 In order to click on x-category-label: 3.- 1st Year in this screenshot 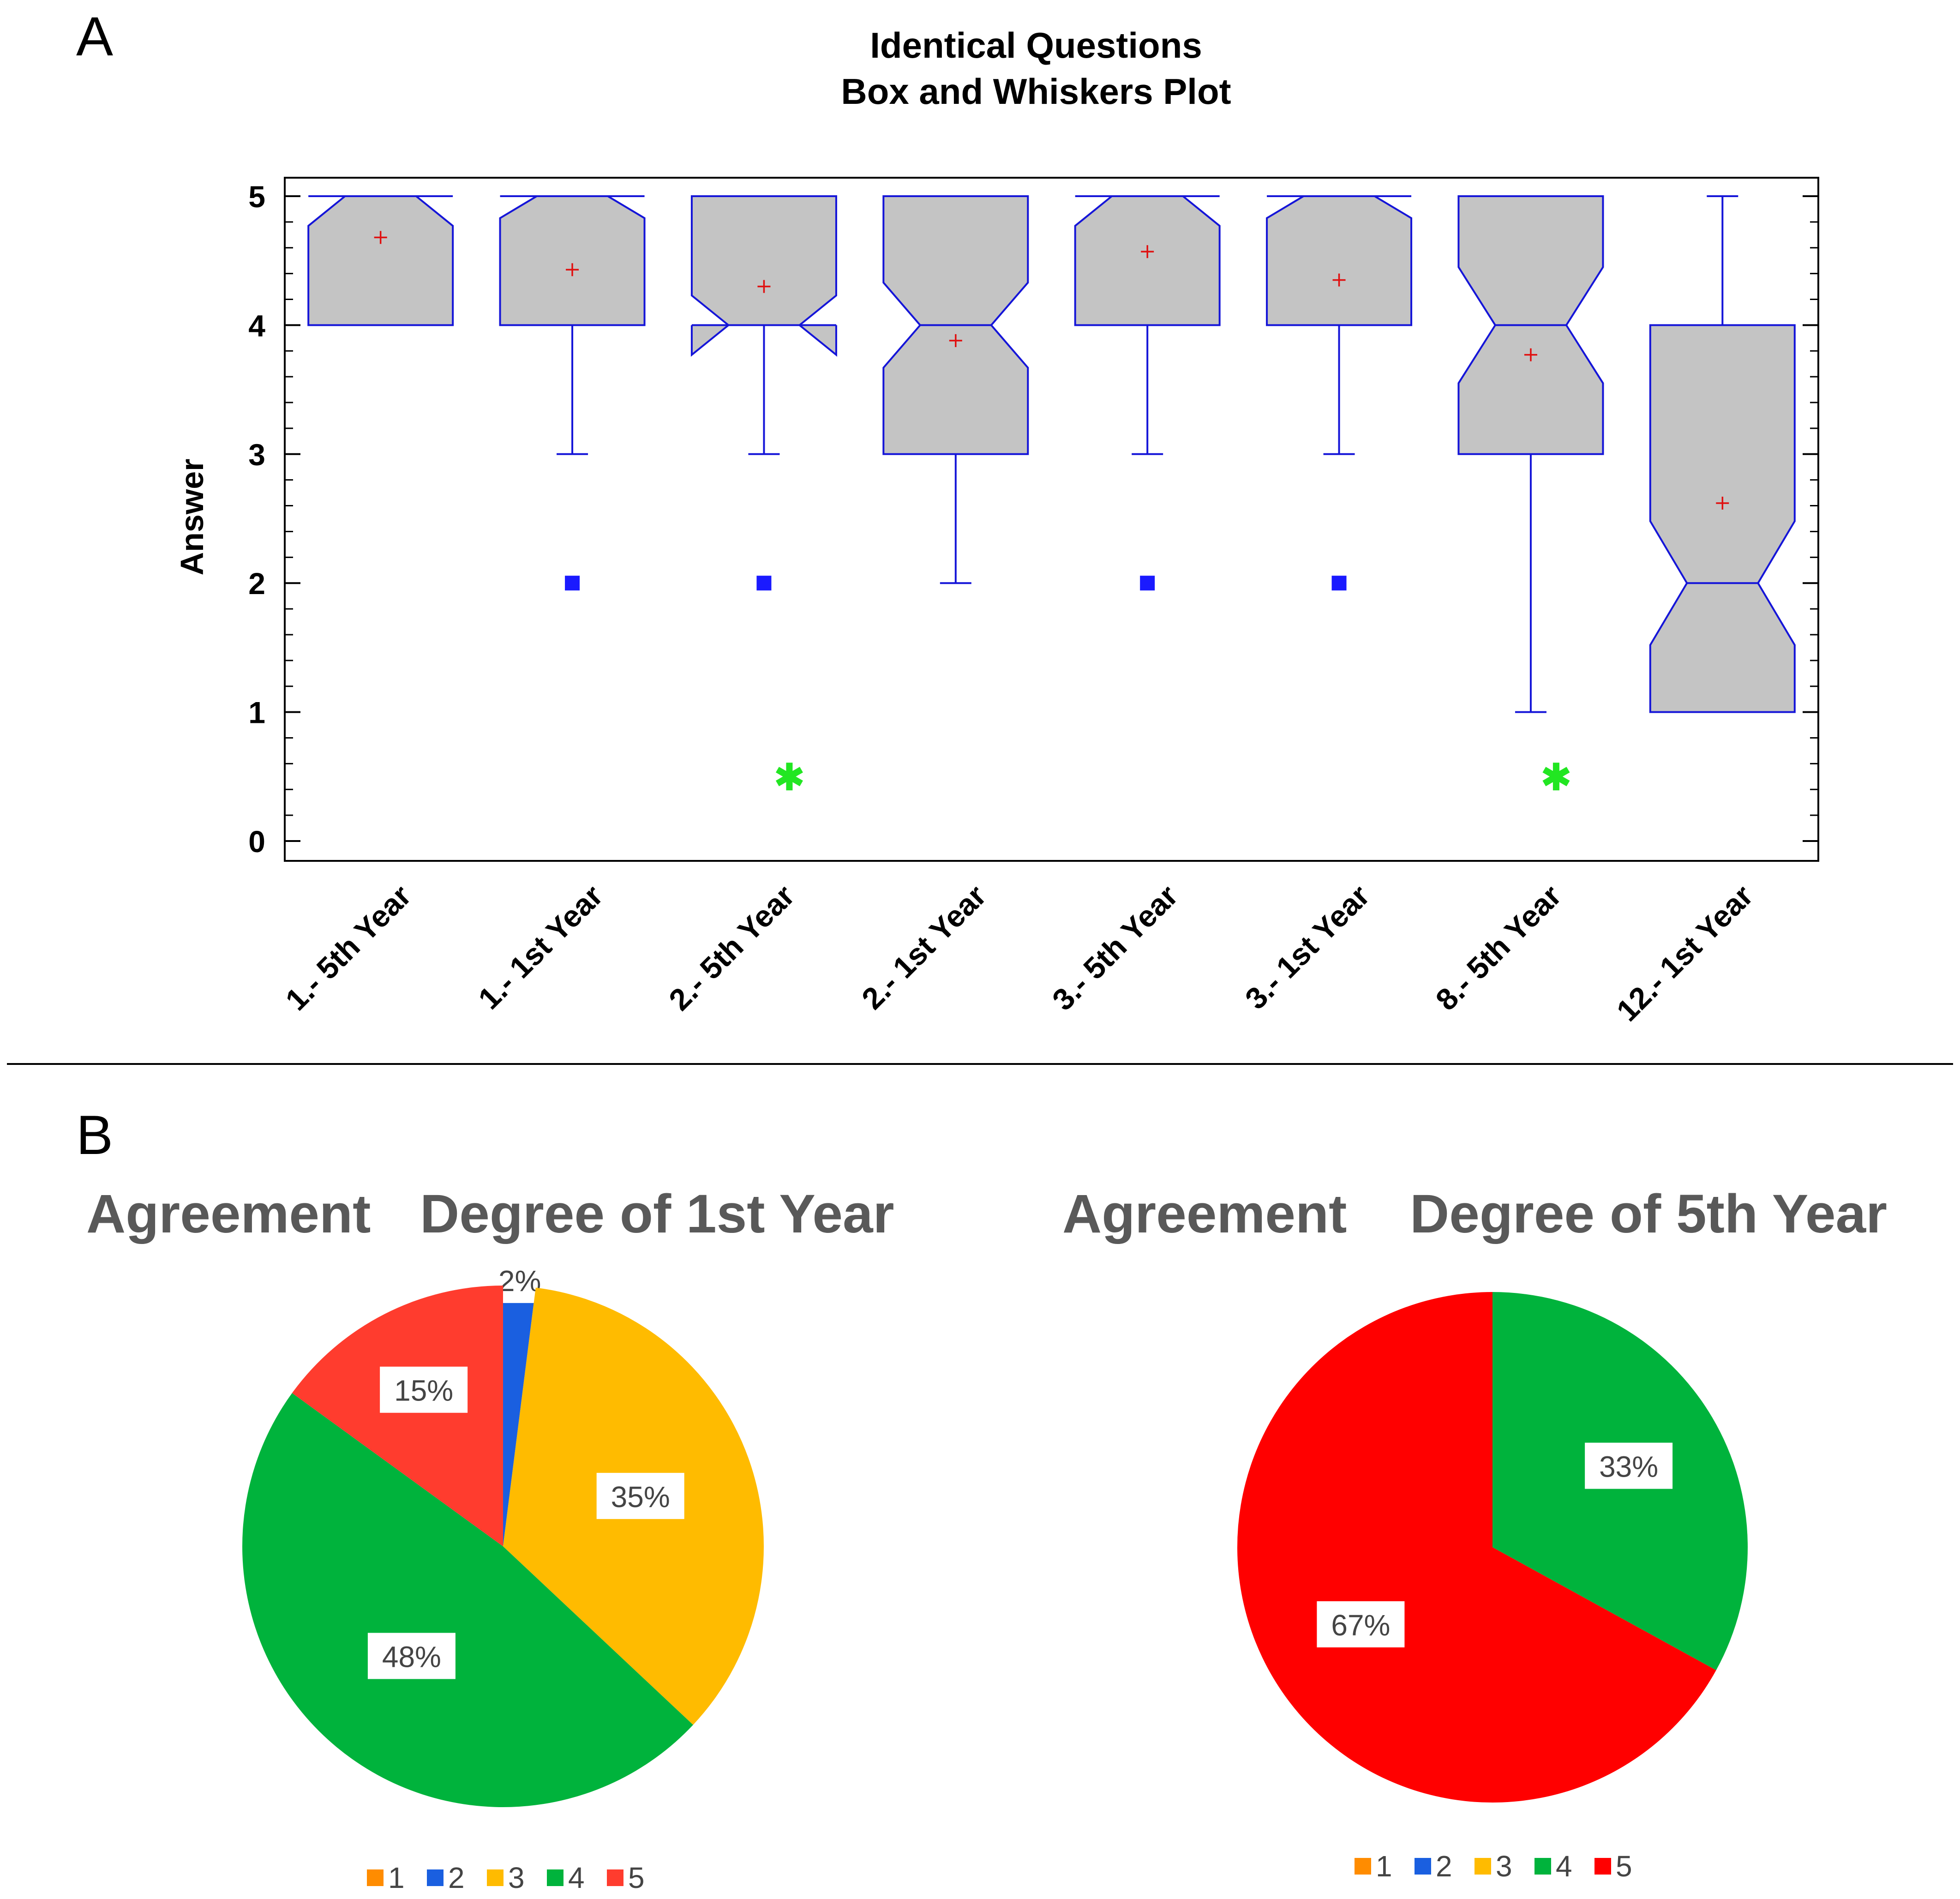, I will do `click(1308, 947)`.